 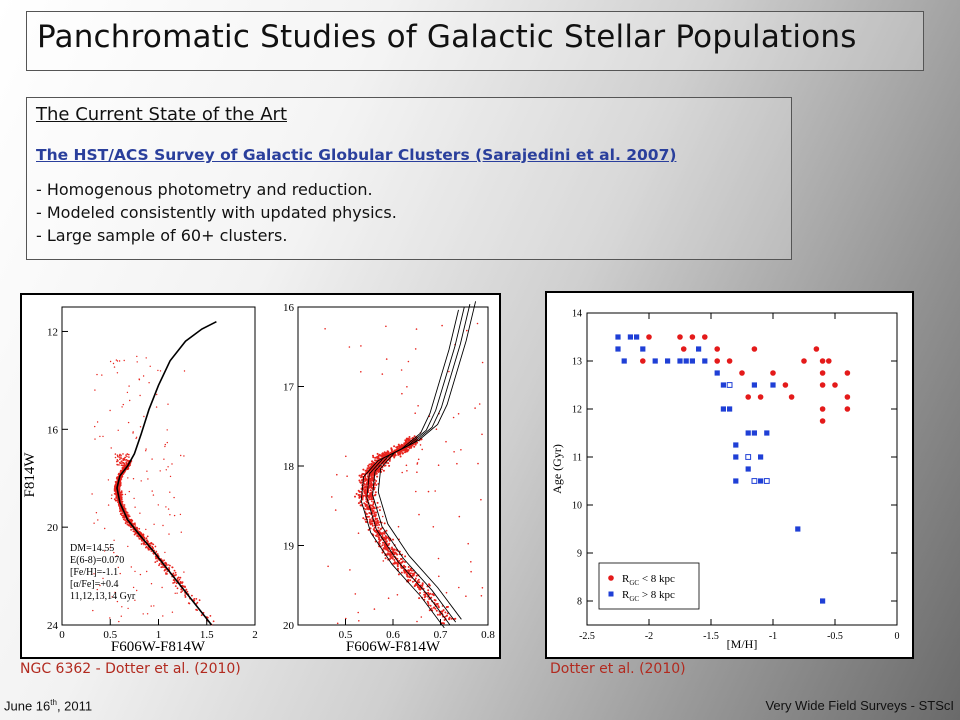 I want to click on y-tick-label: 12, so click(x=577, y=410).